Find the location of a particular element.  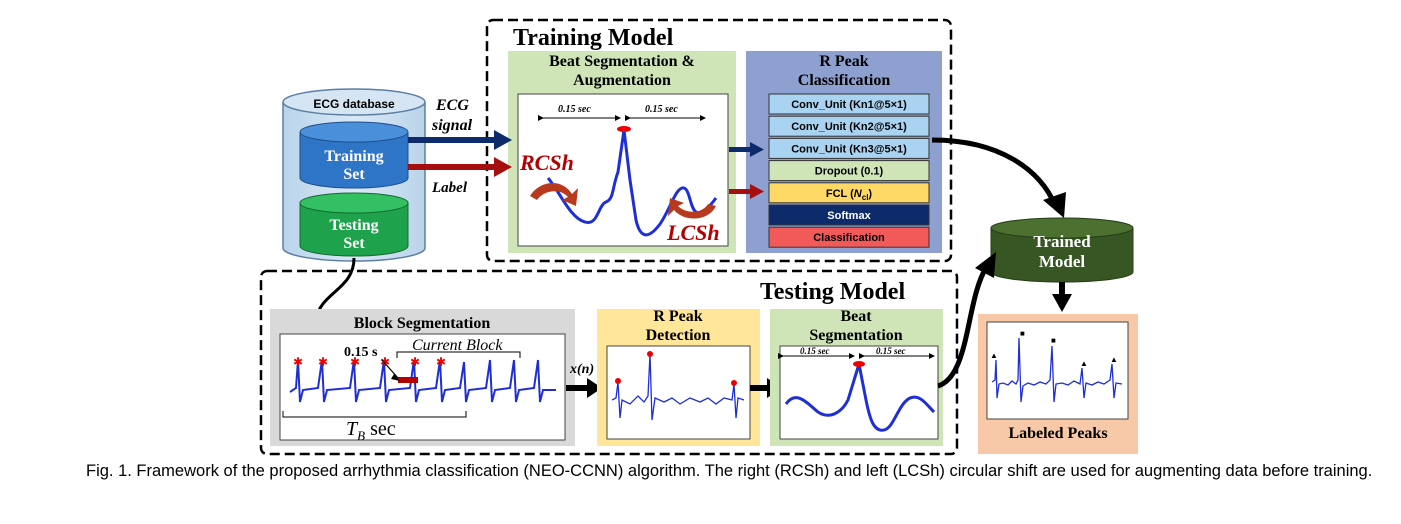

cnn-layer-label: FCL (Ncl) is located at coordinates (849, 195).